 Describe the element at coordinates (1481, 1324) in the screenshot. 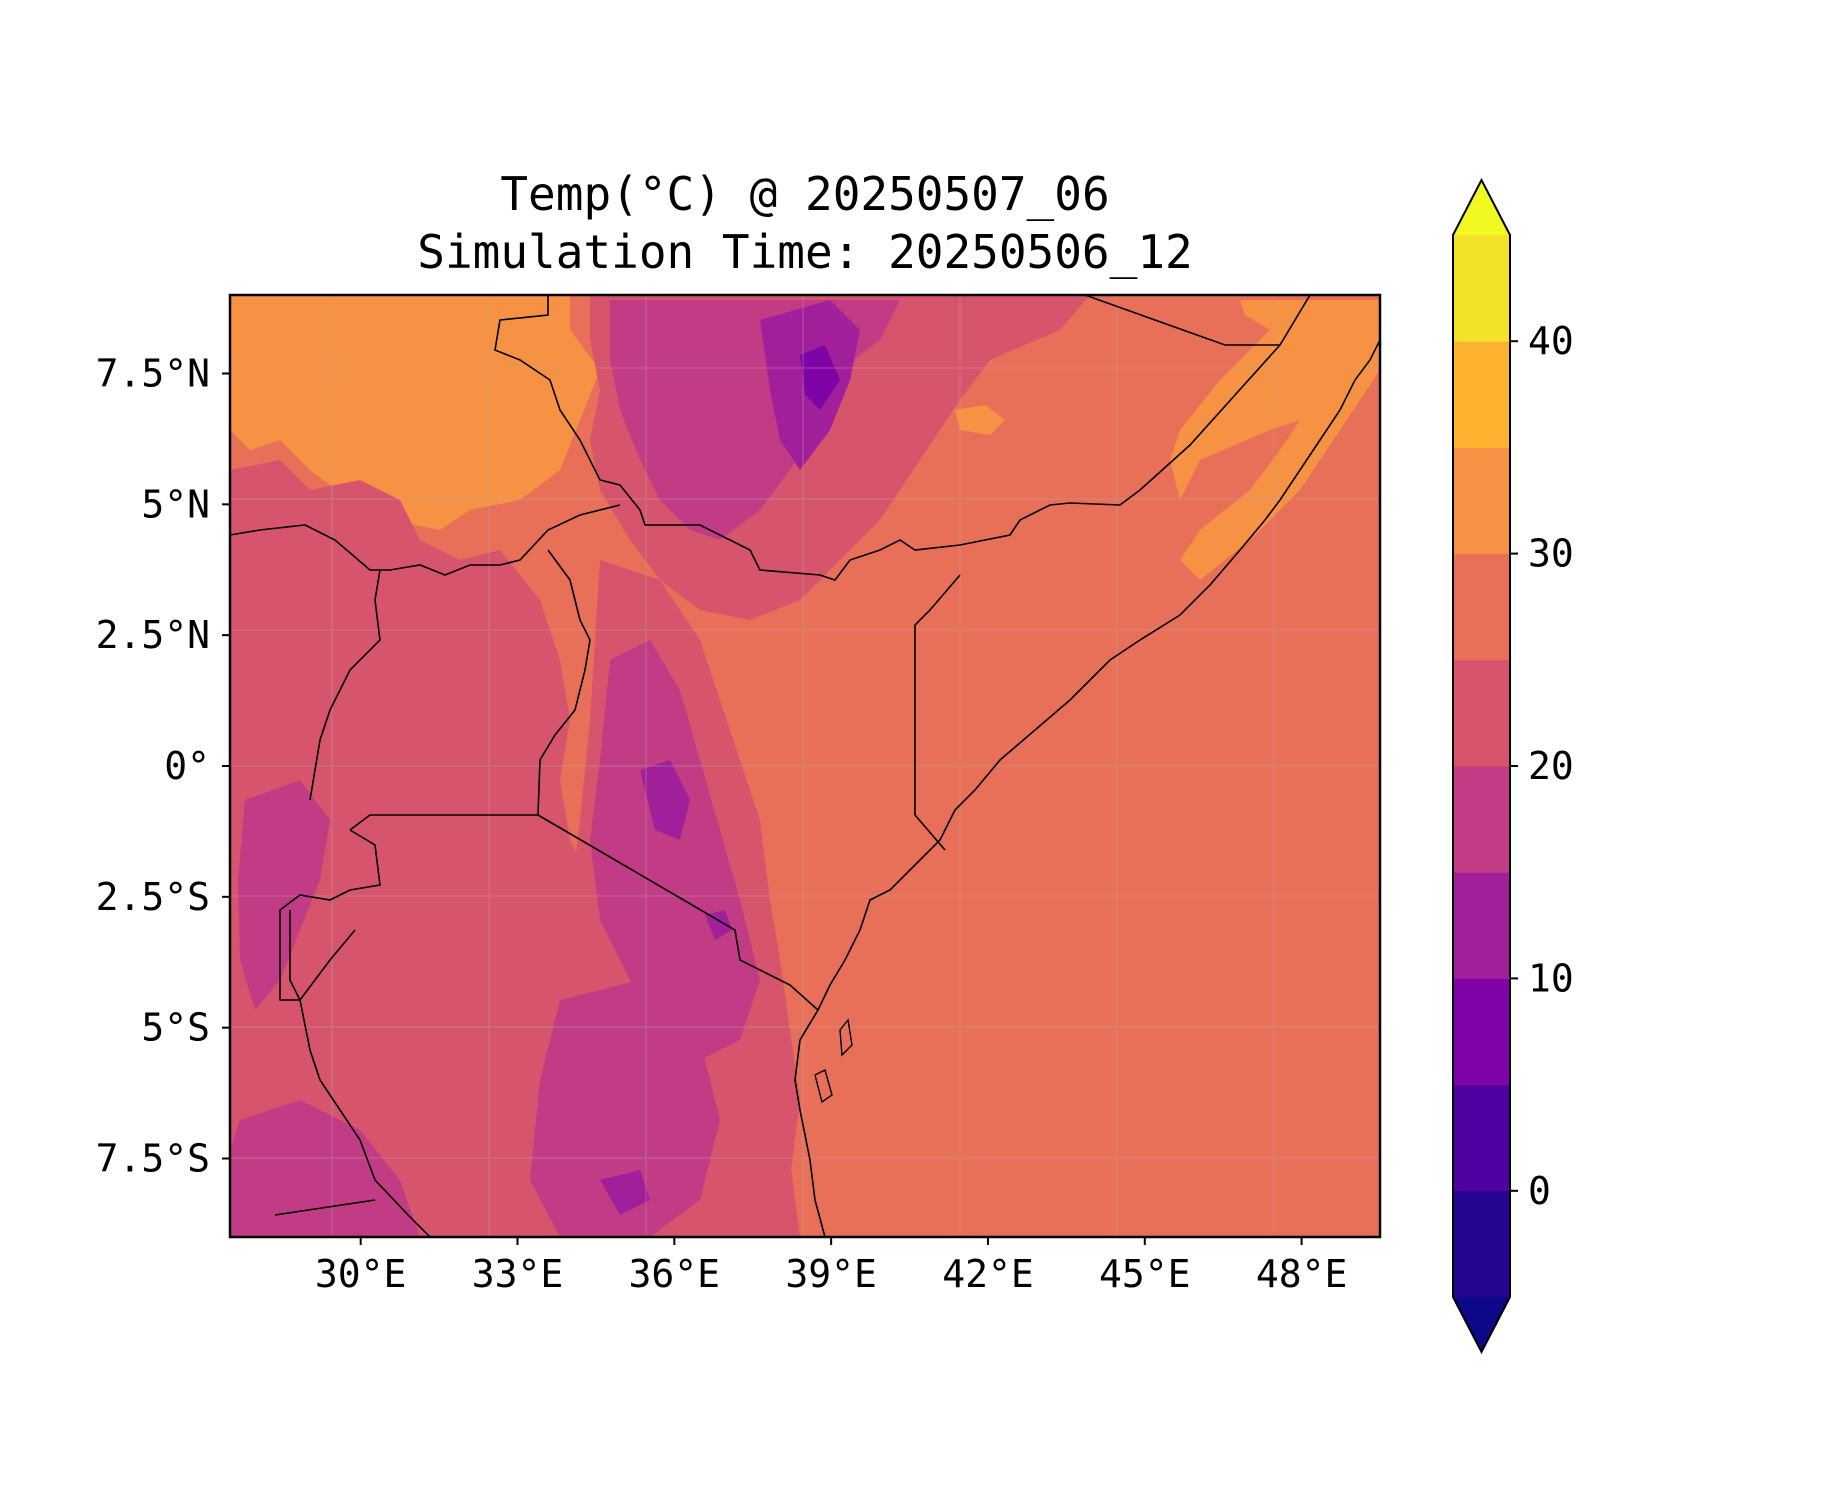

I see `colorbar-under-triangle` at that location.